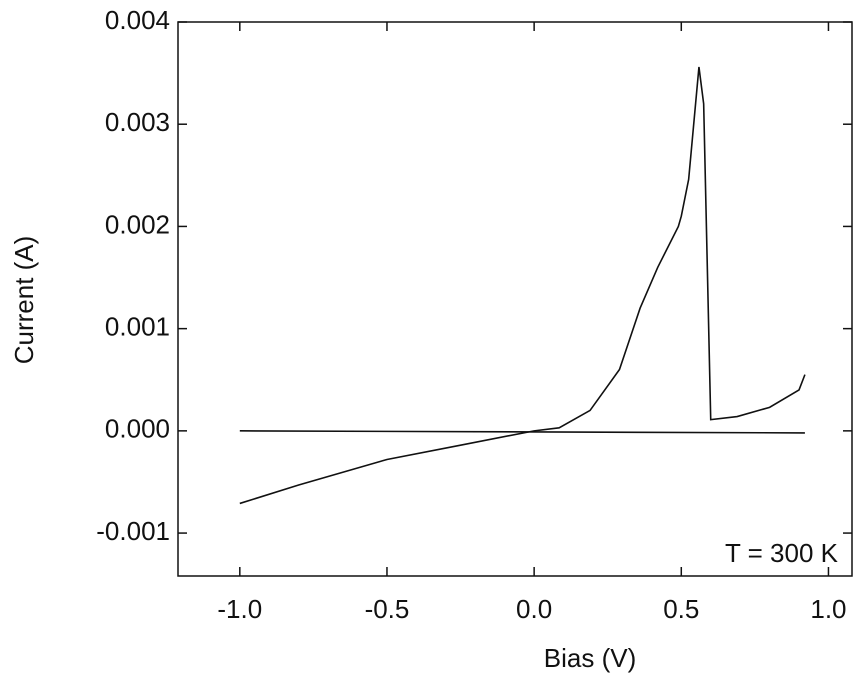 This screenshot has width=856, height=690. I want to click on x-tick-label: -0.5, so click(387, 609).